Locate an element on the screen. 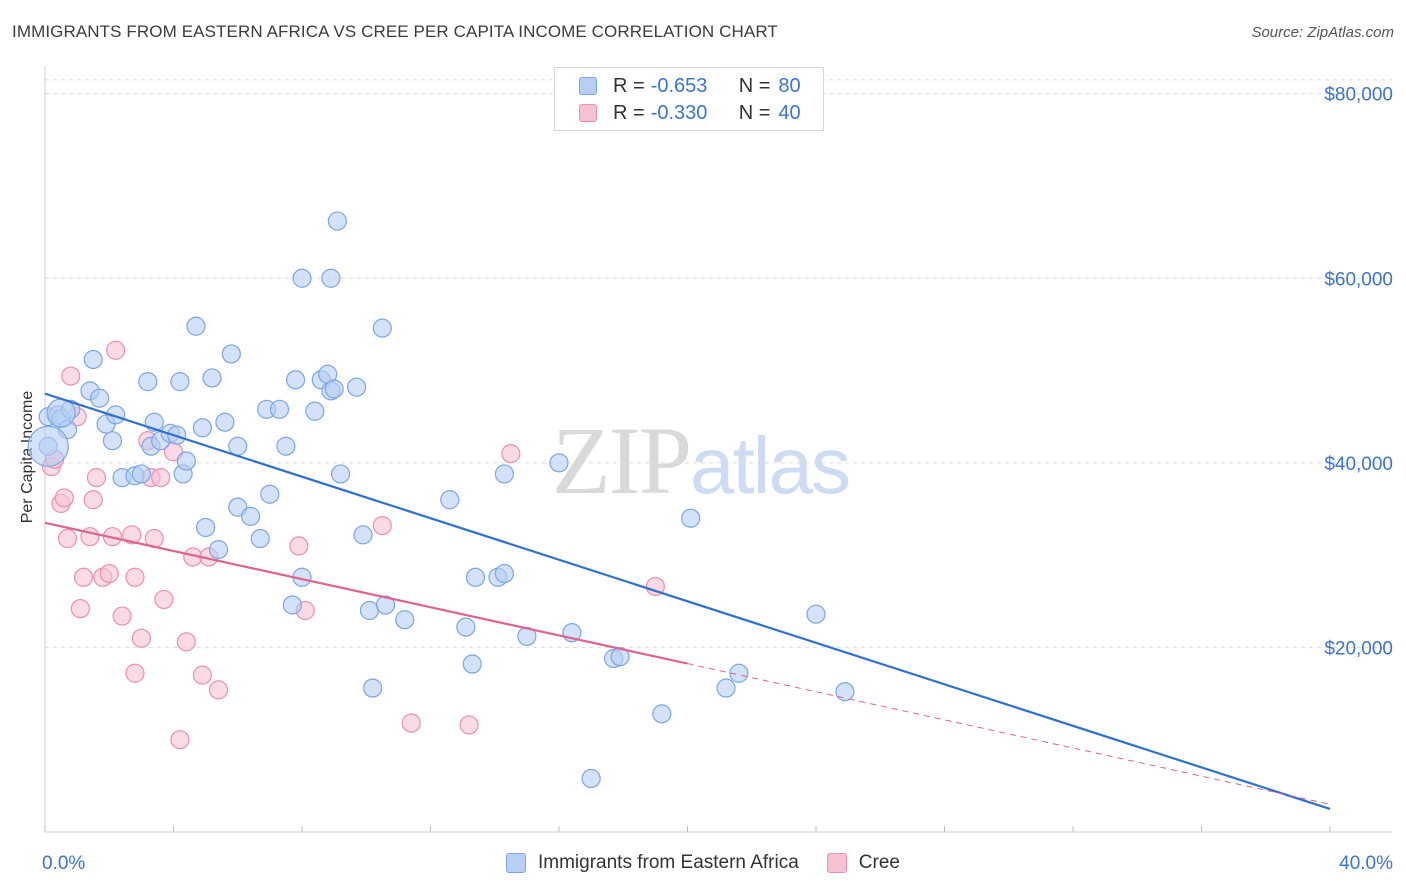 The image size is (1406, 892). legend-item-cree: Cree is located at coordinates (863, 863).